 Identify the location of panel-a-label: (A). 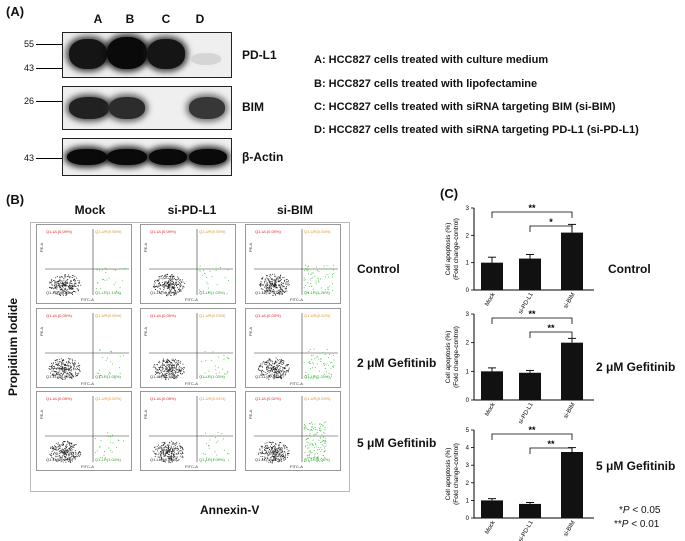
(15, 11).